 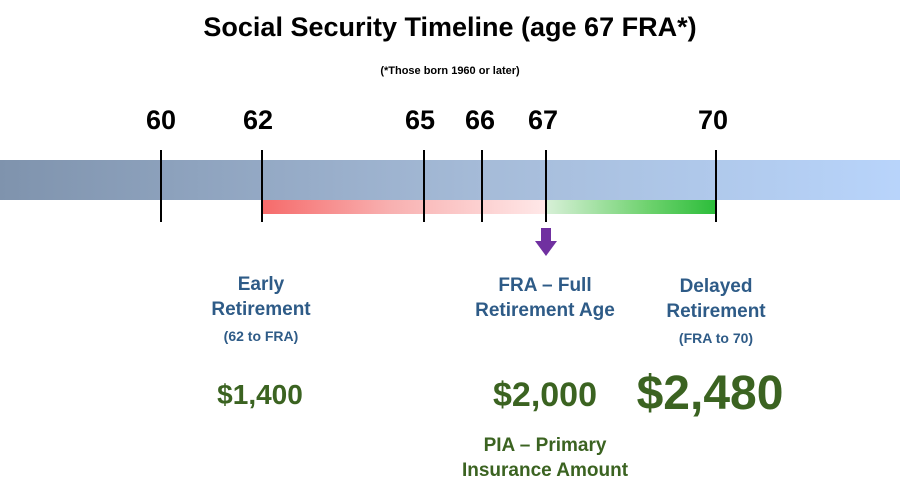 I want to click on early-label-line1: Early, so click(x=261, y=284).